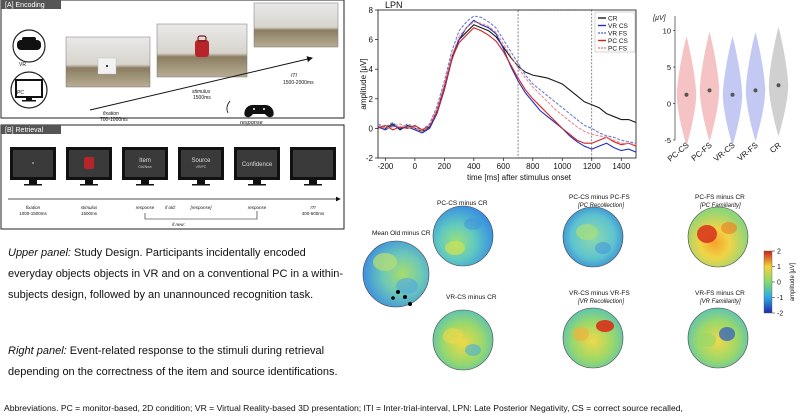 The width and height of the screenshot is (800, 419). What do you see at coordinates (313, 213) in the screenshot?
I see `ret-step-time: 400-600ms` at bounding box center [313, 213].